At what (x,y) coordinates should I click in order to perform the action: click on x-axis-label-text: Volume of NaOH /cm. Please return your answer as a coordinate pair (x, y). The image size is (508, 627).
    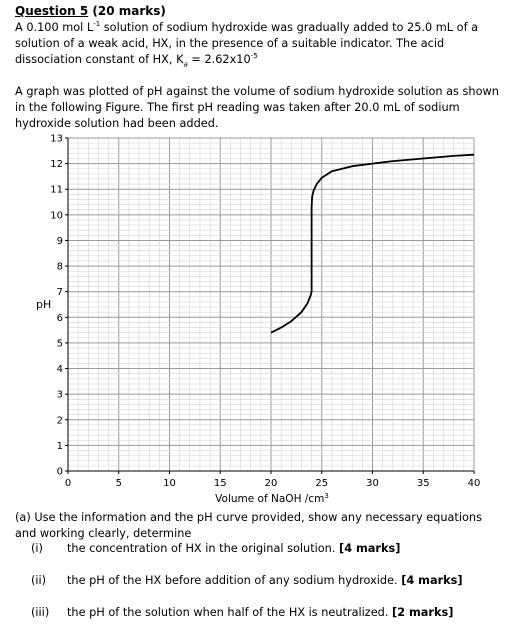
    Looking at the image, I should click on (269, 499).